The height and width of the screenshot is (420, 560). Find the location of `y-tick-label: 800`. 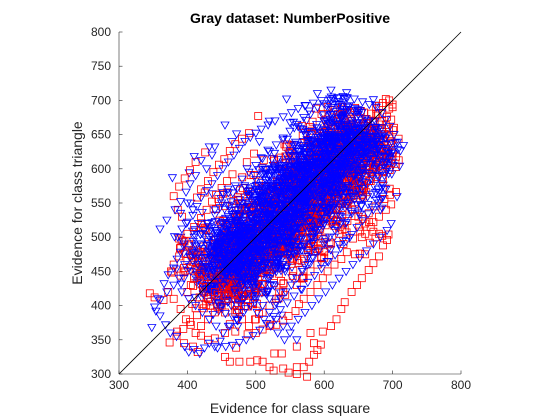

y-tick-label: 800 is located at coordinates (101, 32).